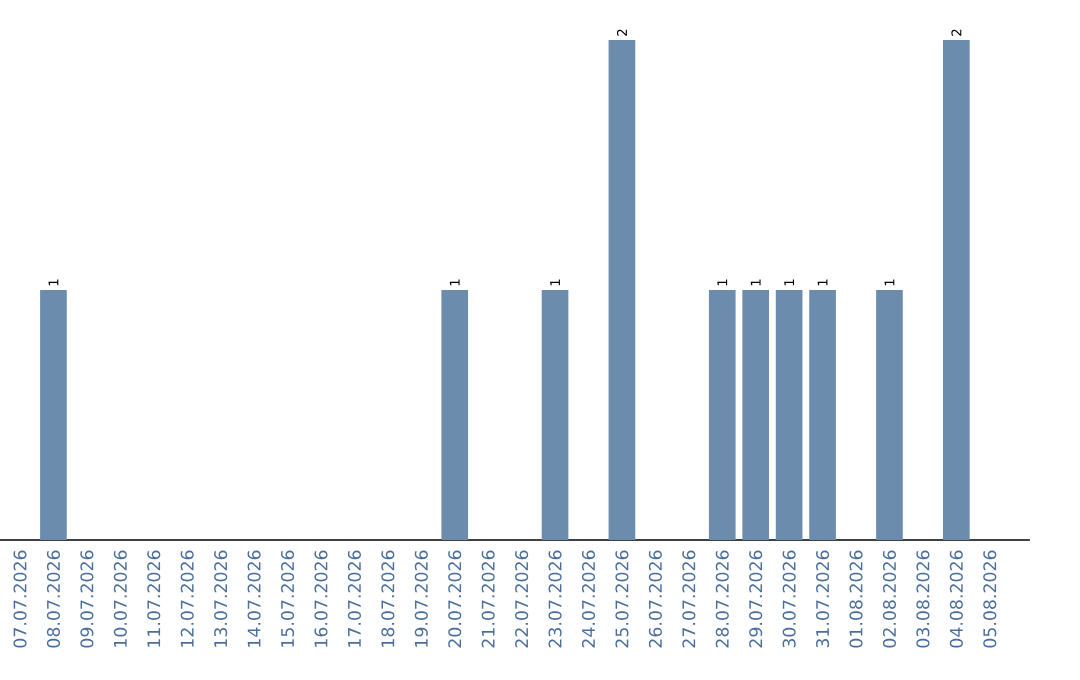  What do you see at coordinates (956, 599) in the screenshot?
I see `x-tick-label: 04.08.2026` at bounding box center [956, 599].